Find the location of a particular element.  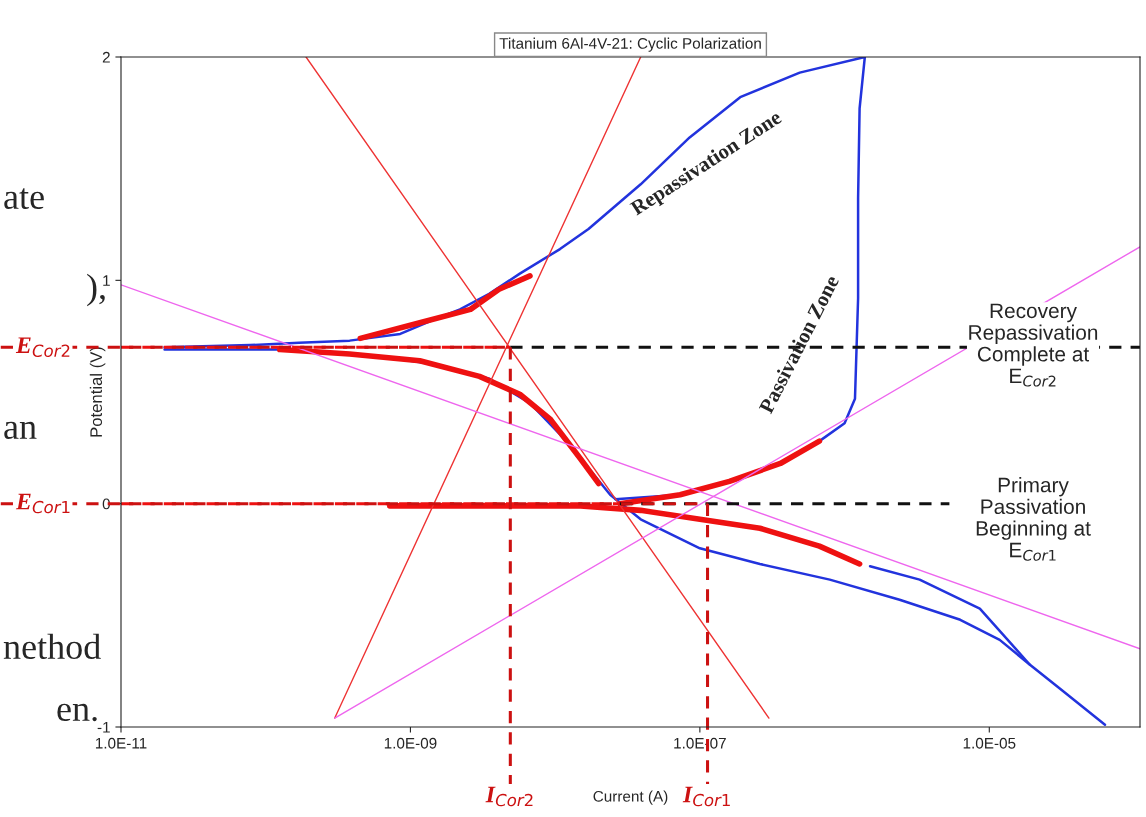

y-tick-label: 1 is located at coordinates (106, 280).